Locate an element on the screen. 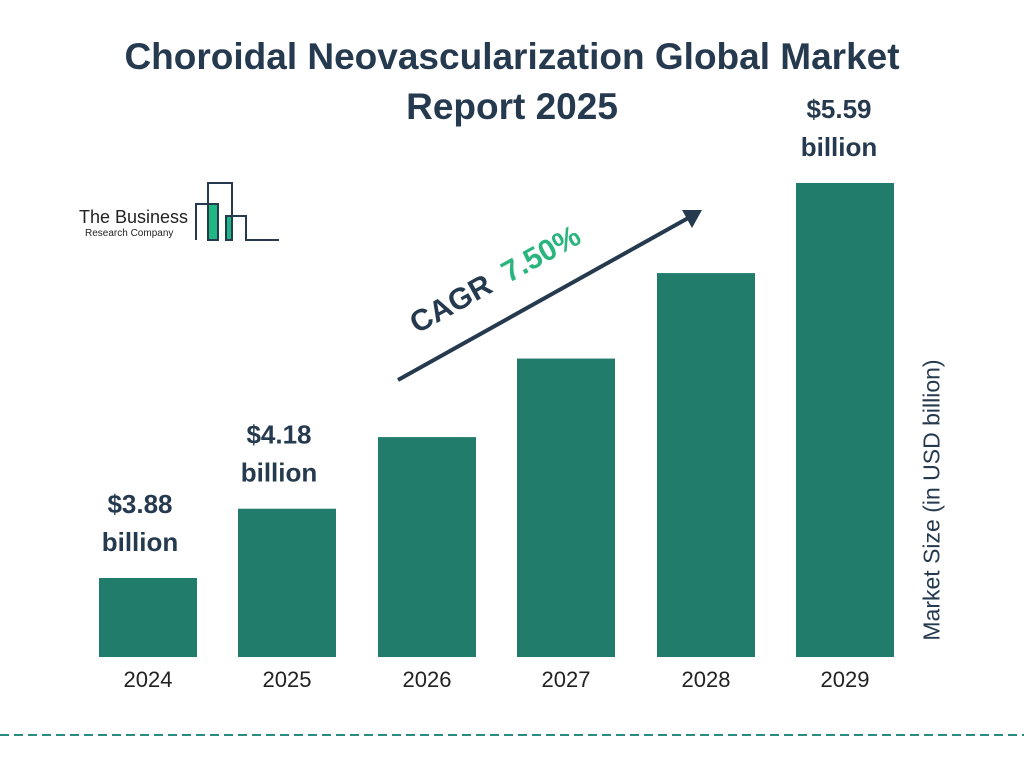  cagr-annotation: CAGR 7.50% is located at coordinates (495, 279).